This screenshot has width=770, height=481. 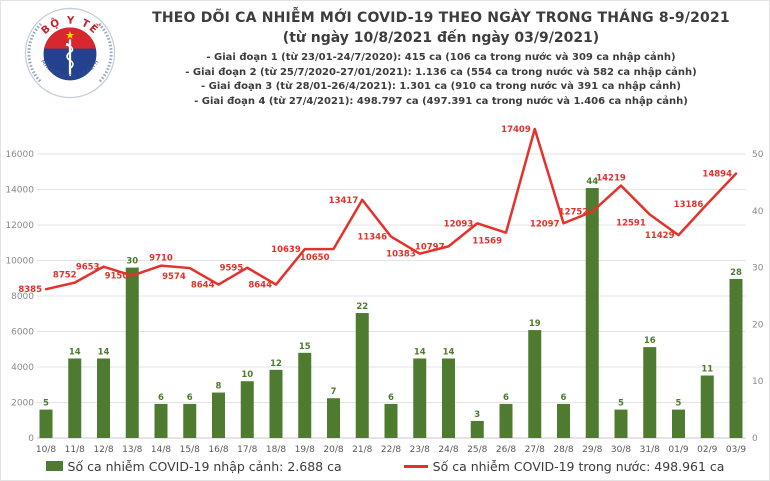 I want to click on line-point-label: 9595, so click(x=232, y=269).